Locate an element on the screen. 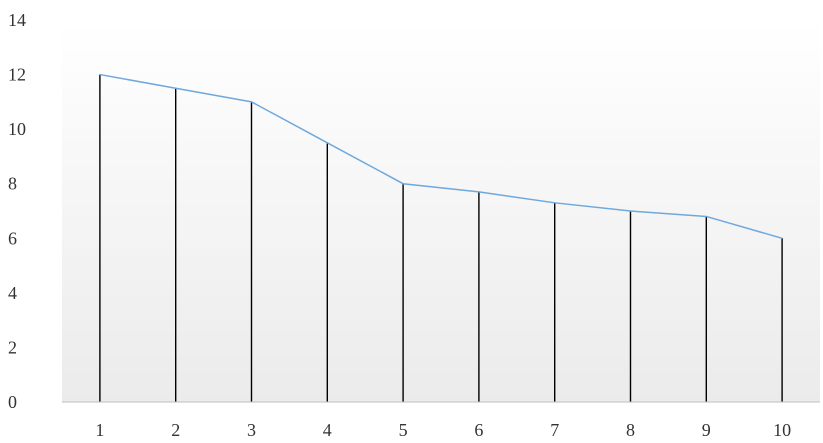 The image size is (823, 443). x-tick-label-4: 4 is located at coordinates (327, 430).